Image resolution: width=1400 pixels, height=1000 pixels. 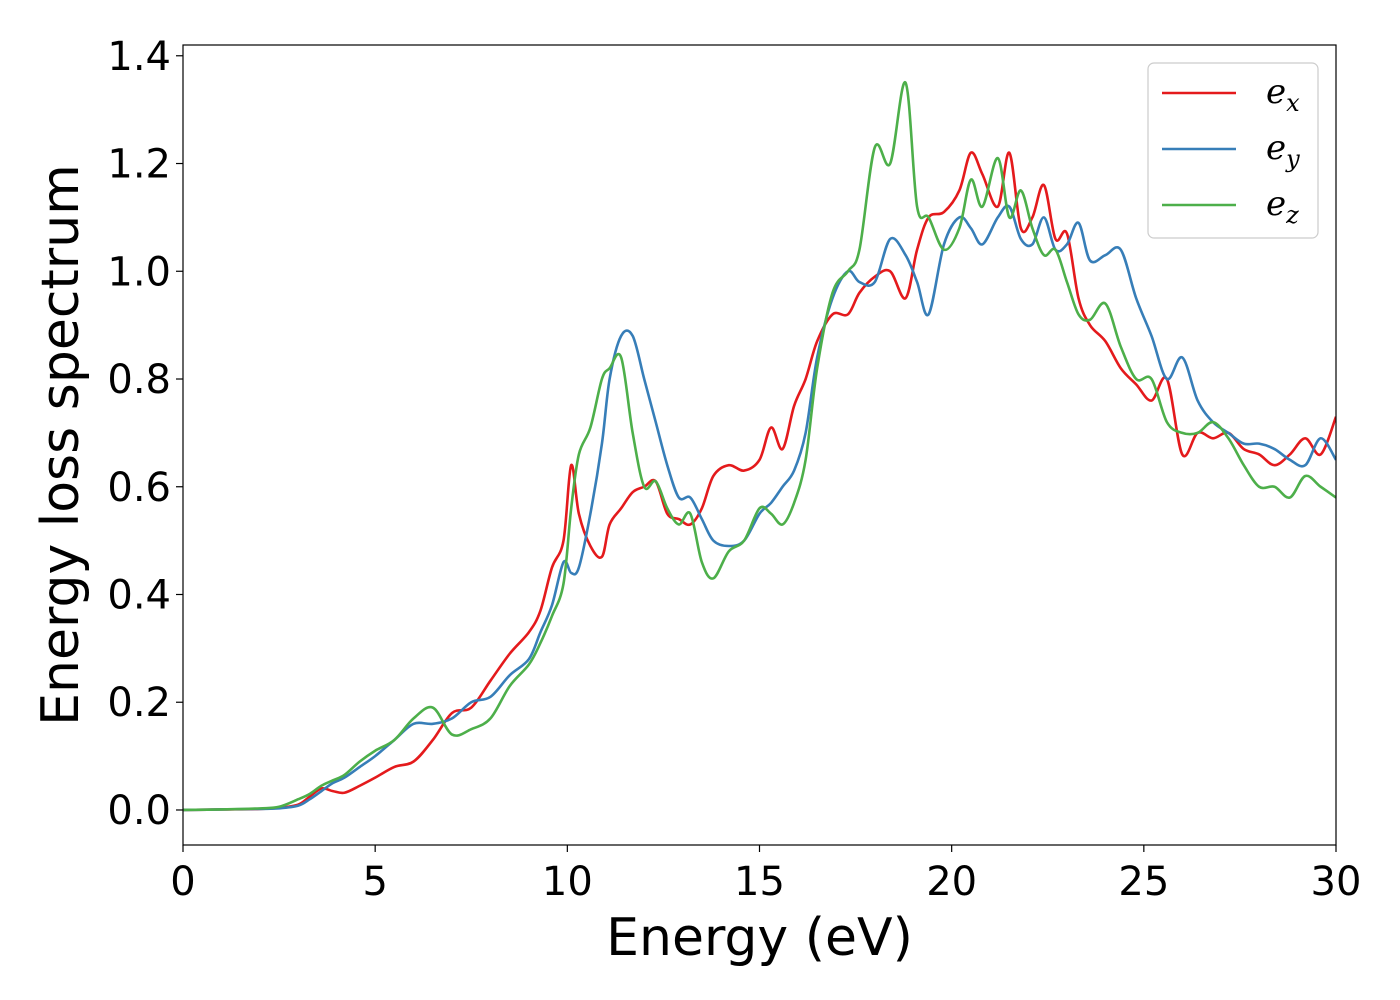 I want to click on y-tick-label: 0.8, so click(x=139, y=380).